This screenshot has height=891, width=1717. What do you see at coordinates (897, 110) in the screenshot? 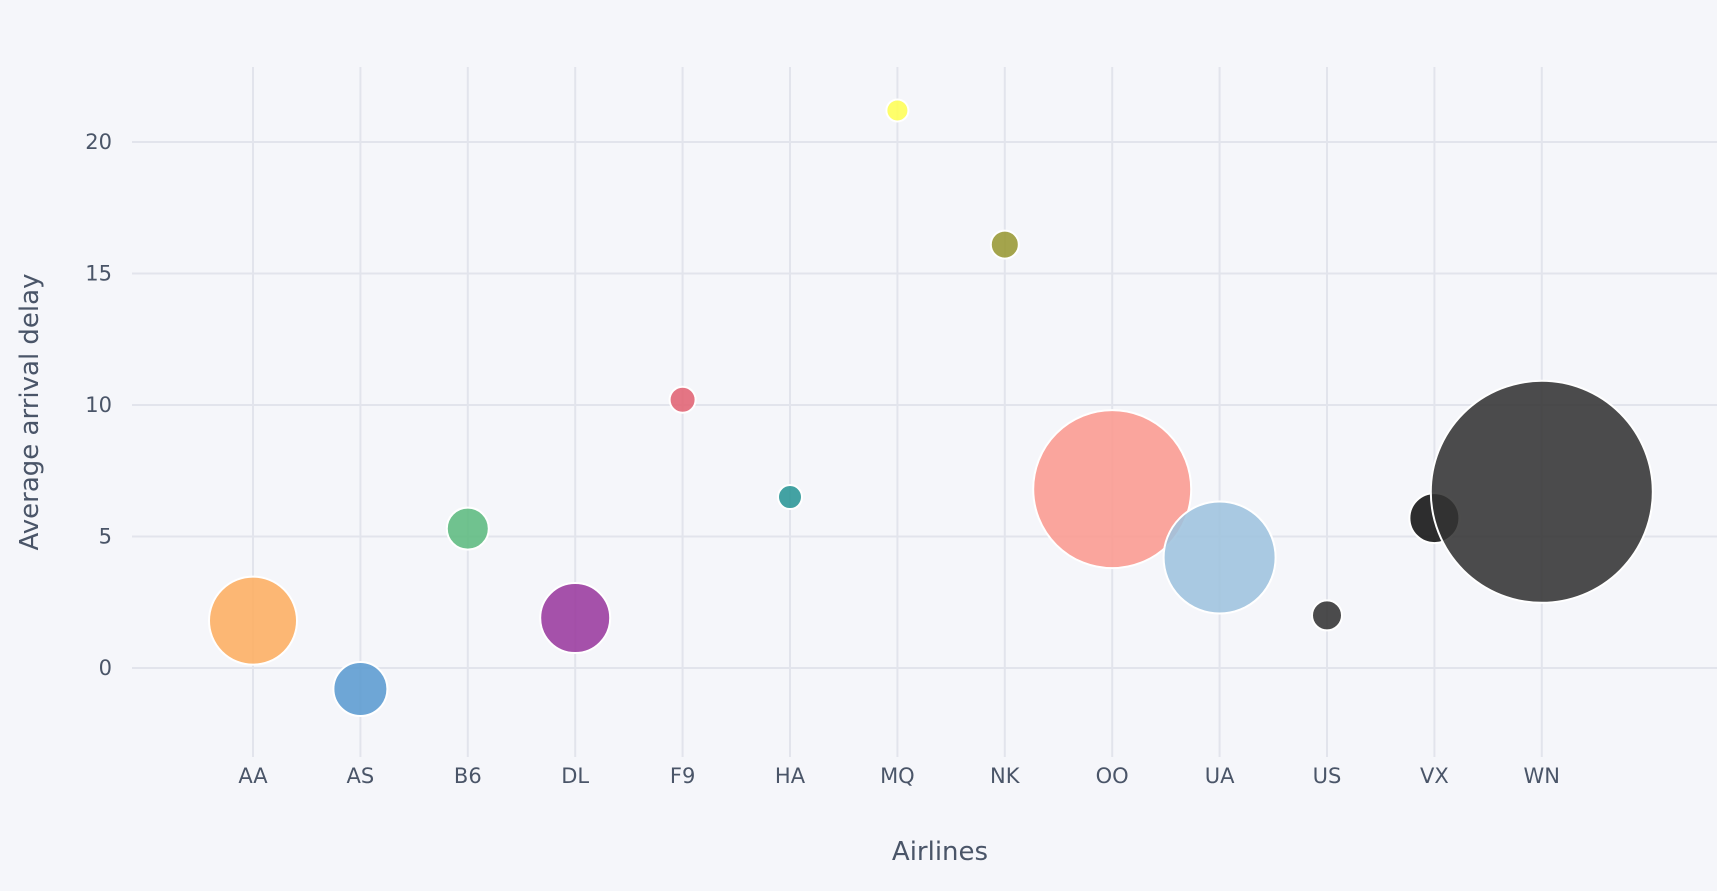
I see `bubble-mq` at bounding box center [897, 110].